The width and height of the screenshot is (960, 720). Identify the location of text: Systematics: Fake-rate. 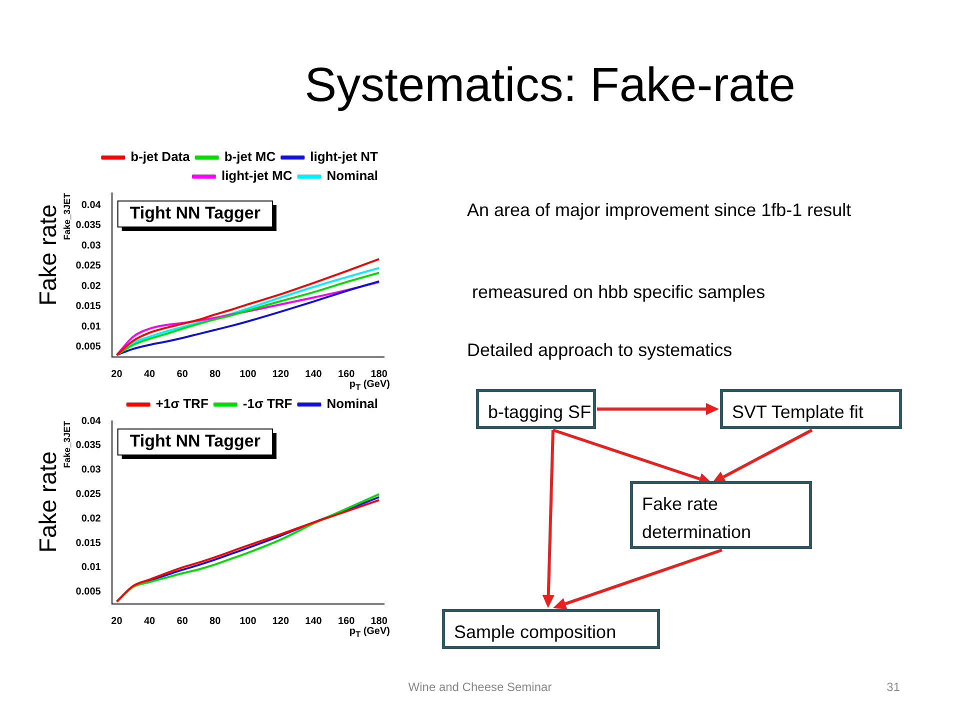
(550, 85).